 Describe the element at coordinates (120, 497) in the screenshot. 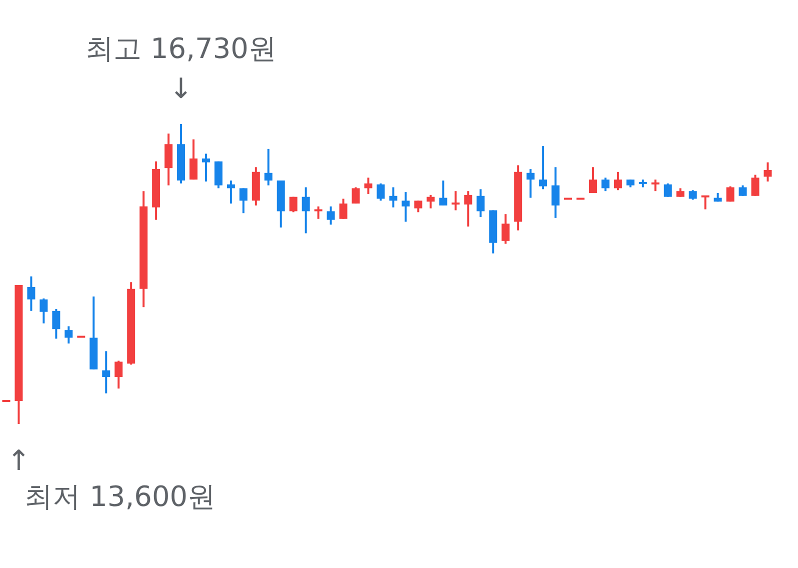

I see `text: 최저 13,600원` at that location.